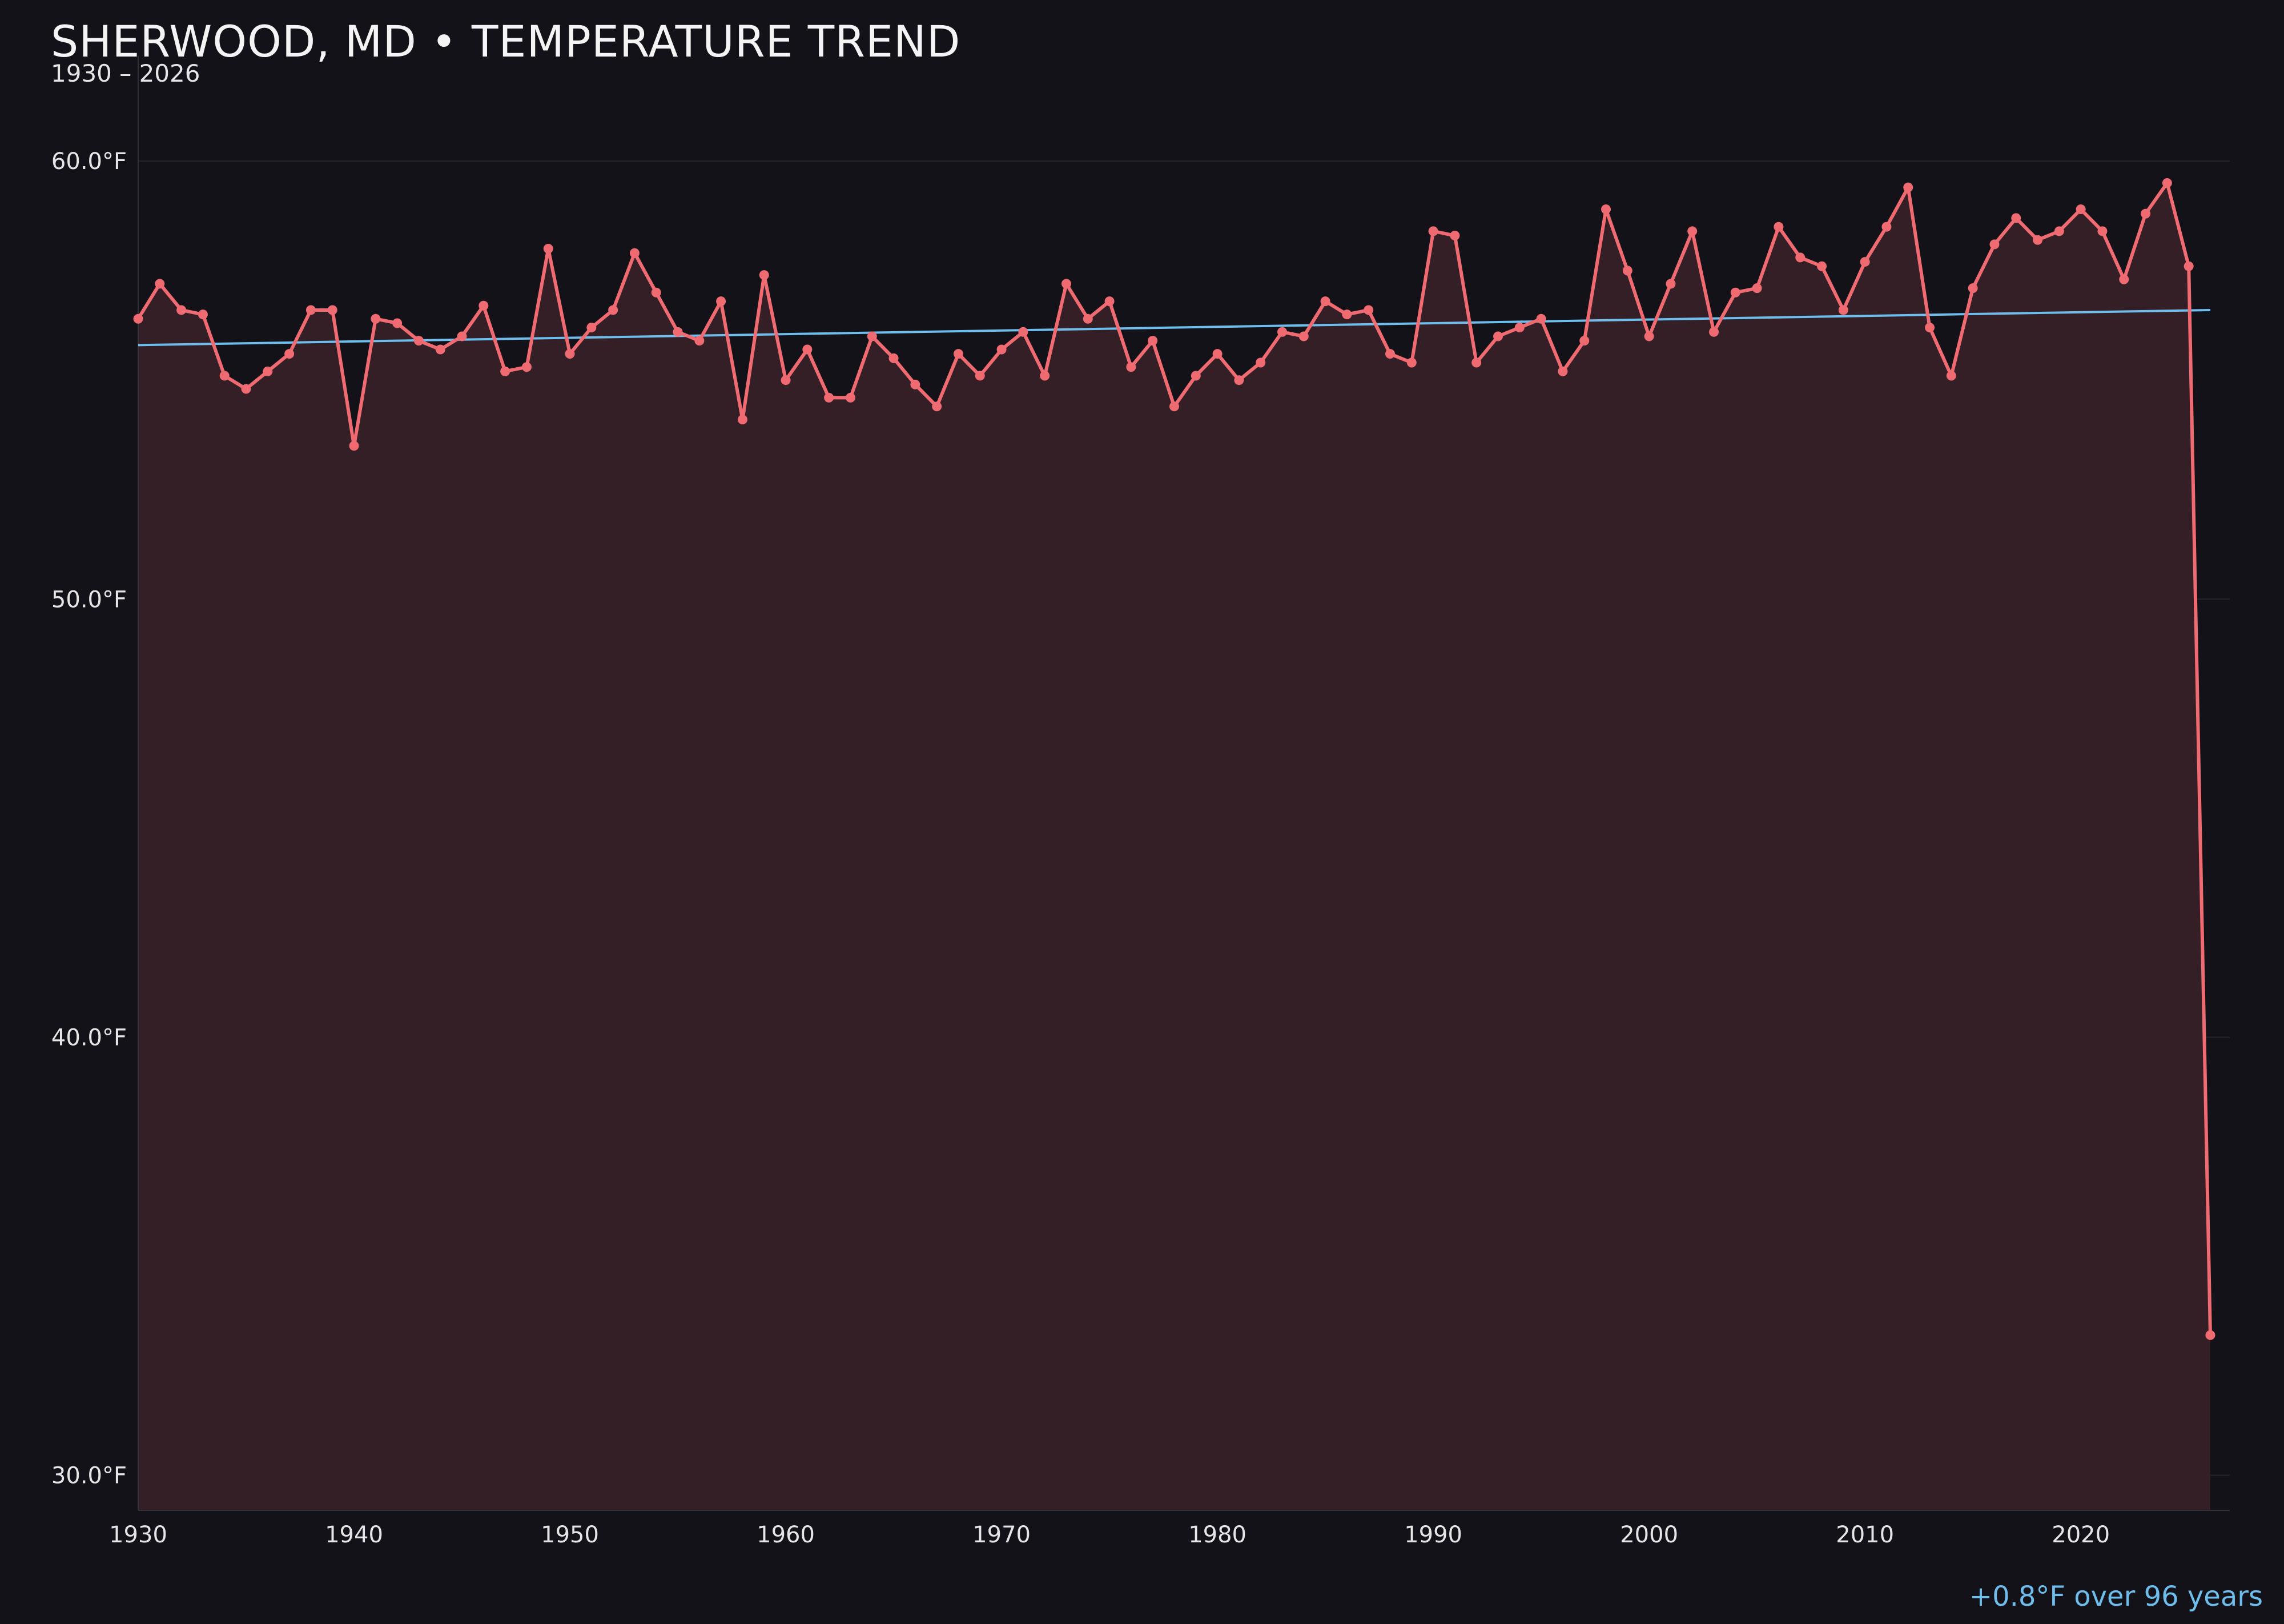 The image size is (2284, 1624). What do you see at coordinates (2116, 1597) in the screenshot?
I see `trend-annotation: +0.8°F over 96 years` at bounding box center [2116, 1597].